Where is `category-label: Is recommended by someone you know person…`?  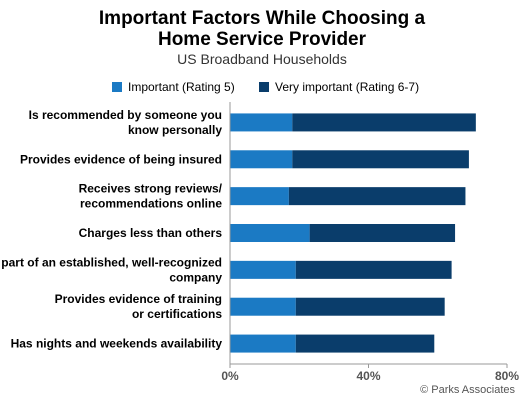
category-label: Is recommended by someone you know person… is located at coordinates (126, 122).